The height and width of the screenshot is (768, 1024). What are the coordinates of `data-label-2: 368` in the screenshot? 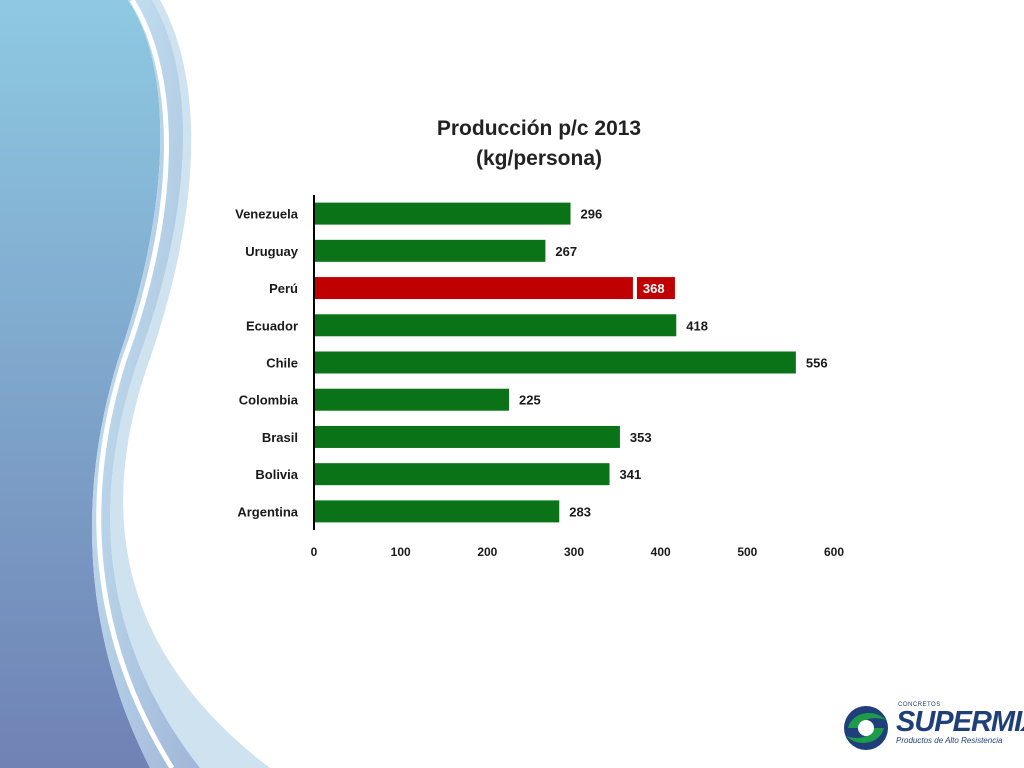 It's located at (654, 288).